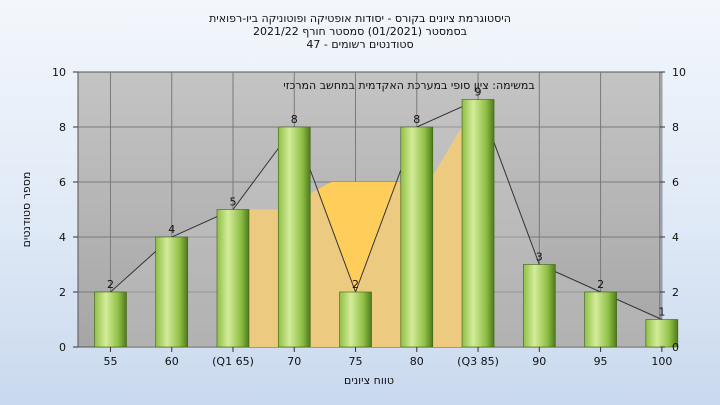 Image resolution: width=720 pixels, height=405 pixels. What do you see at coordinates (417, 361) in the screenshot?
I see `x-tick-label: 80` at bounding box center [417, 361].